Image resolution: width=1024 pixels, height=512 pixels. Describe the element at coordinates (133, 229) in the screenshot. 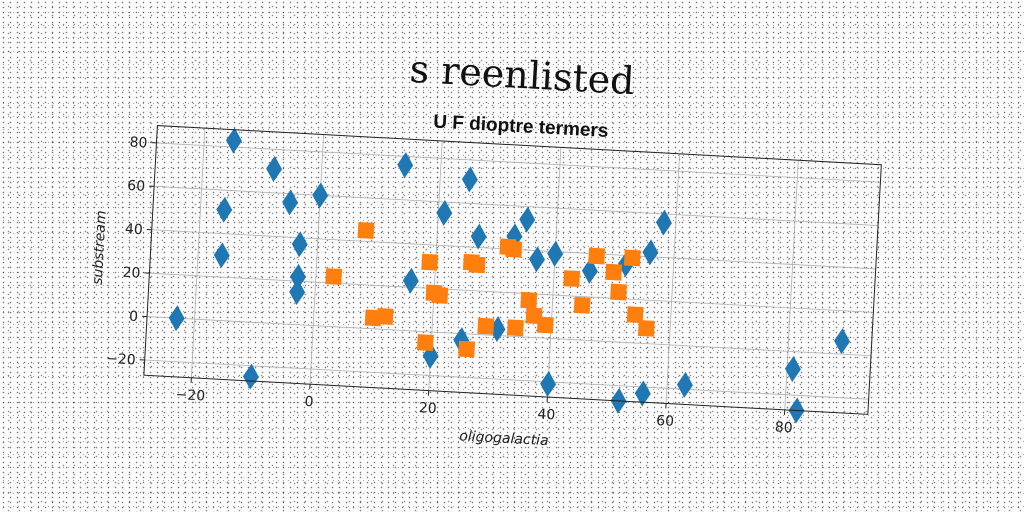

I see `y-tick-label: 40` at that location.